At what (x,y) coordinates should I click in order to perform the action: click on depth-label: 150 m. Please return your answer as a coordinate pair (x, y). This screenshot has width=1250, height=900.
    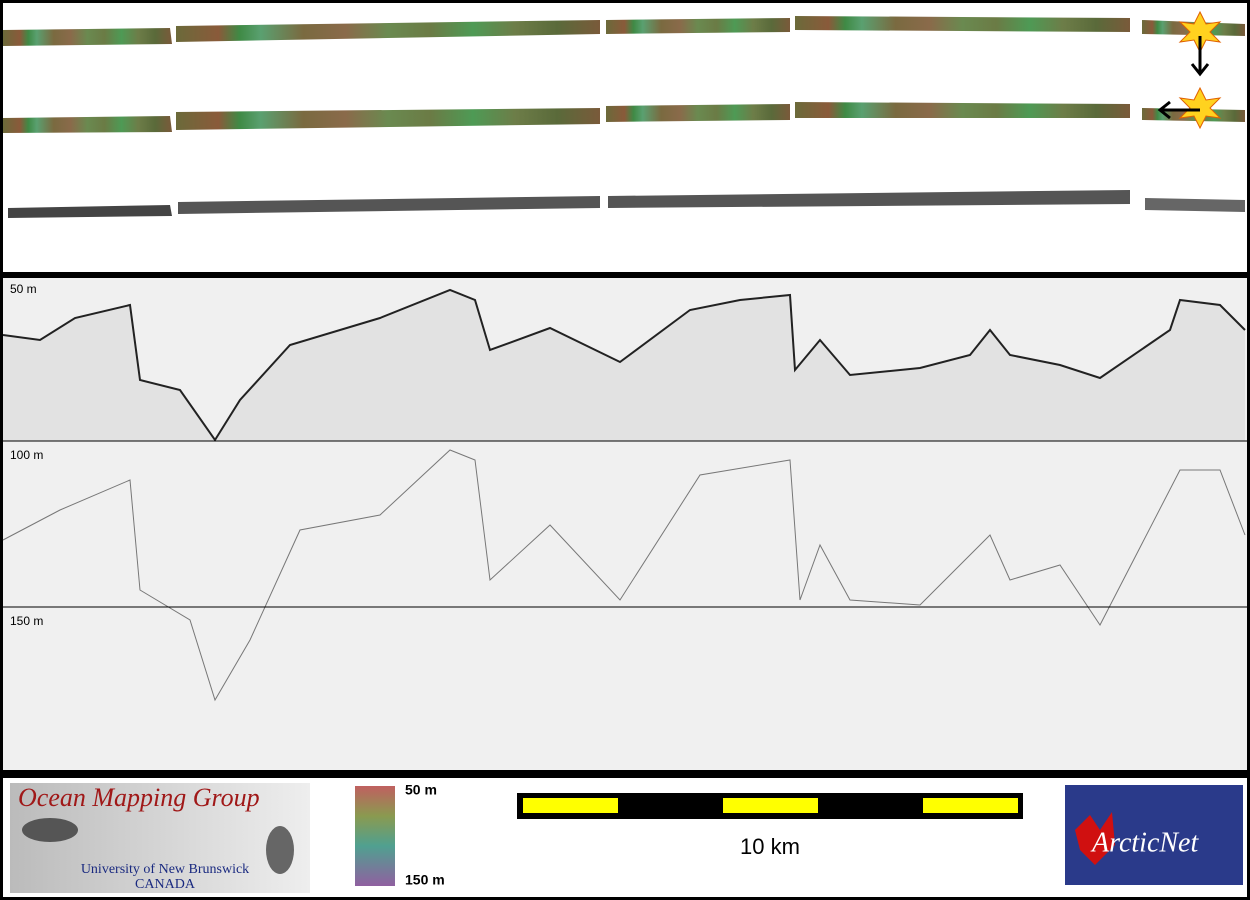
    Looking at the image, I should click on (26, 621).